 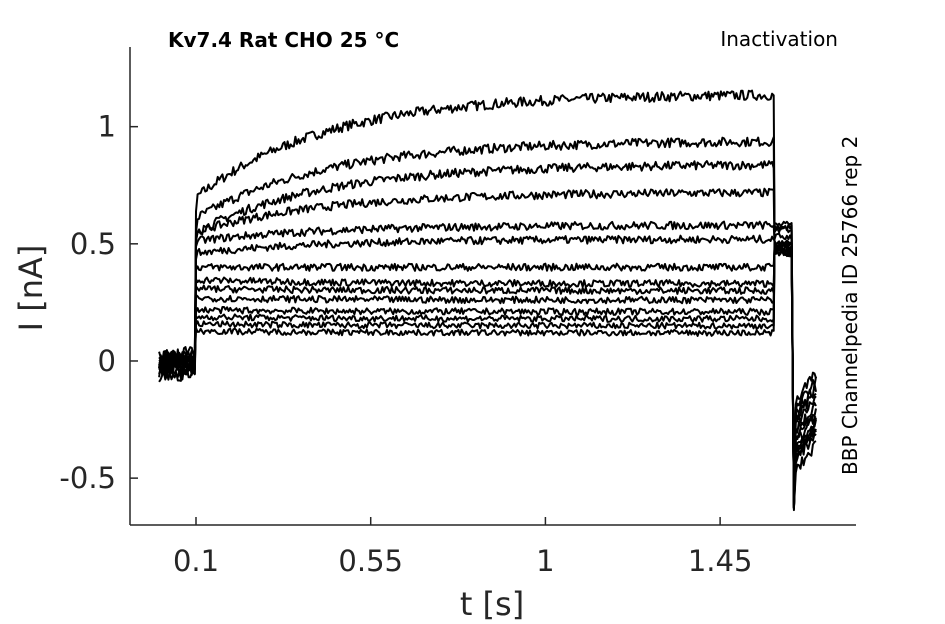 What do you see at coordinates (31, 288) in the screenshot?
I see `y-axis-label: I [nA]` at bounding box center [31, 288].